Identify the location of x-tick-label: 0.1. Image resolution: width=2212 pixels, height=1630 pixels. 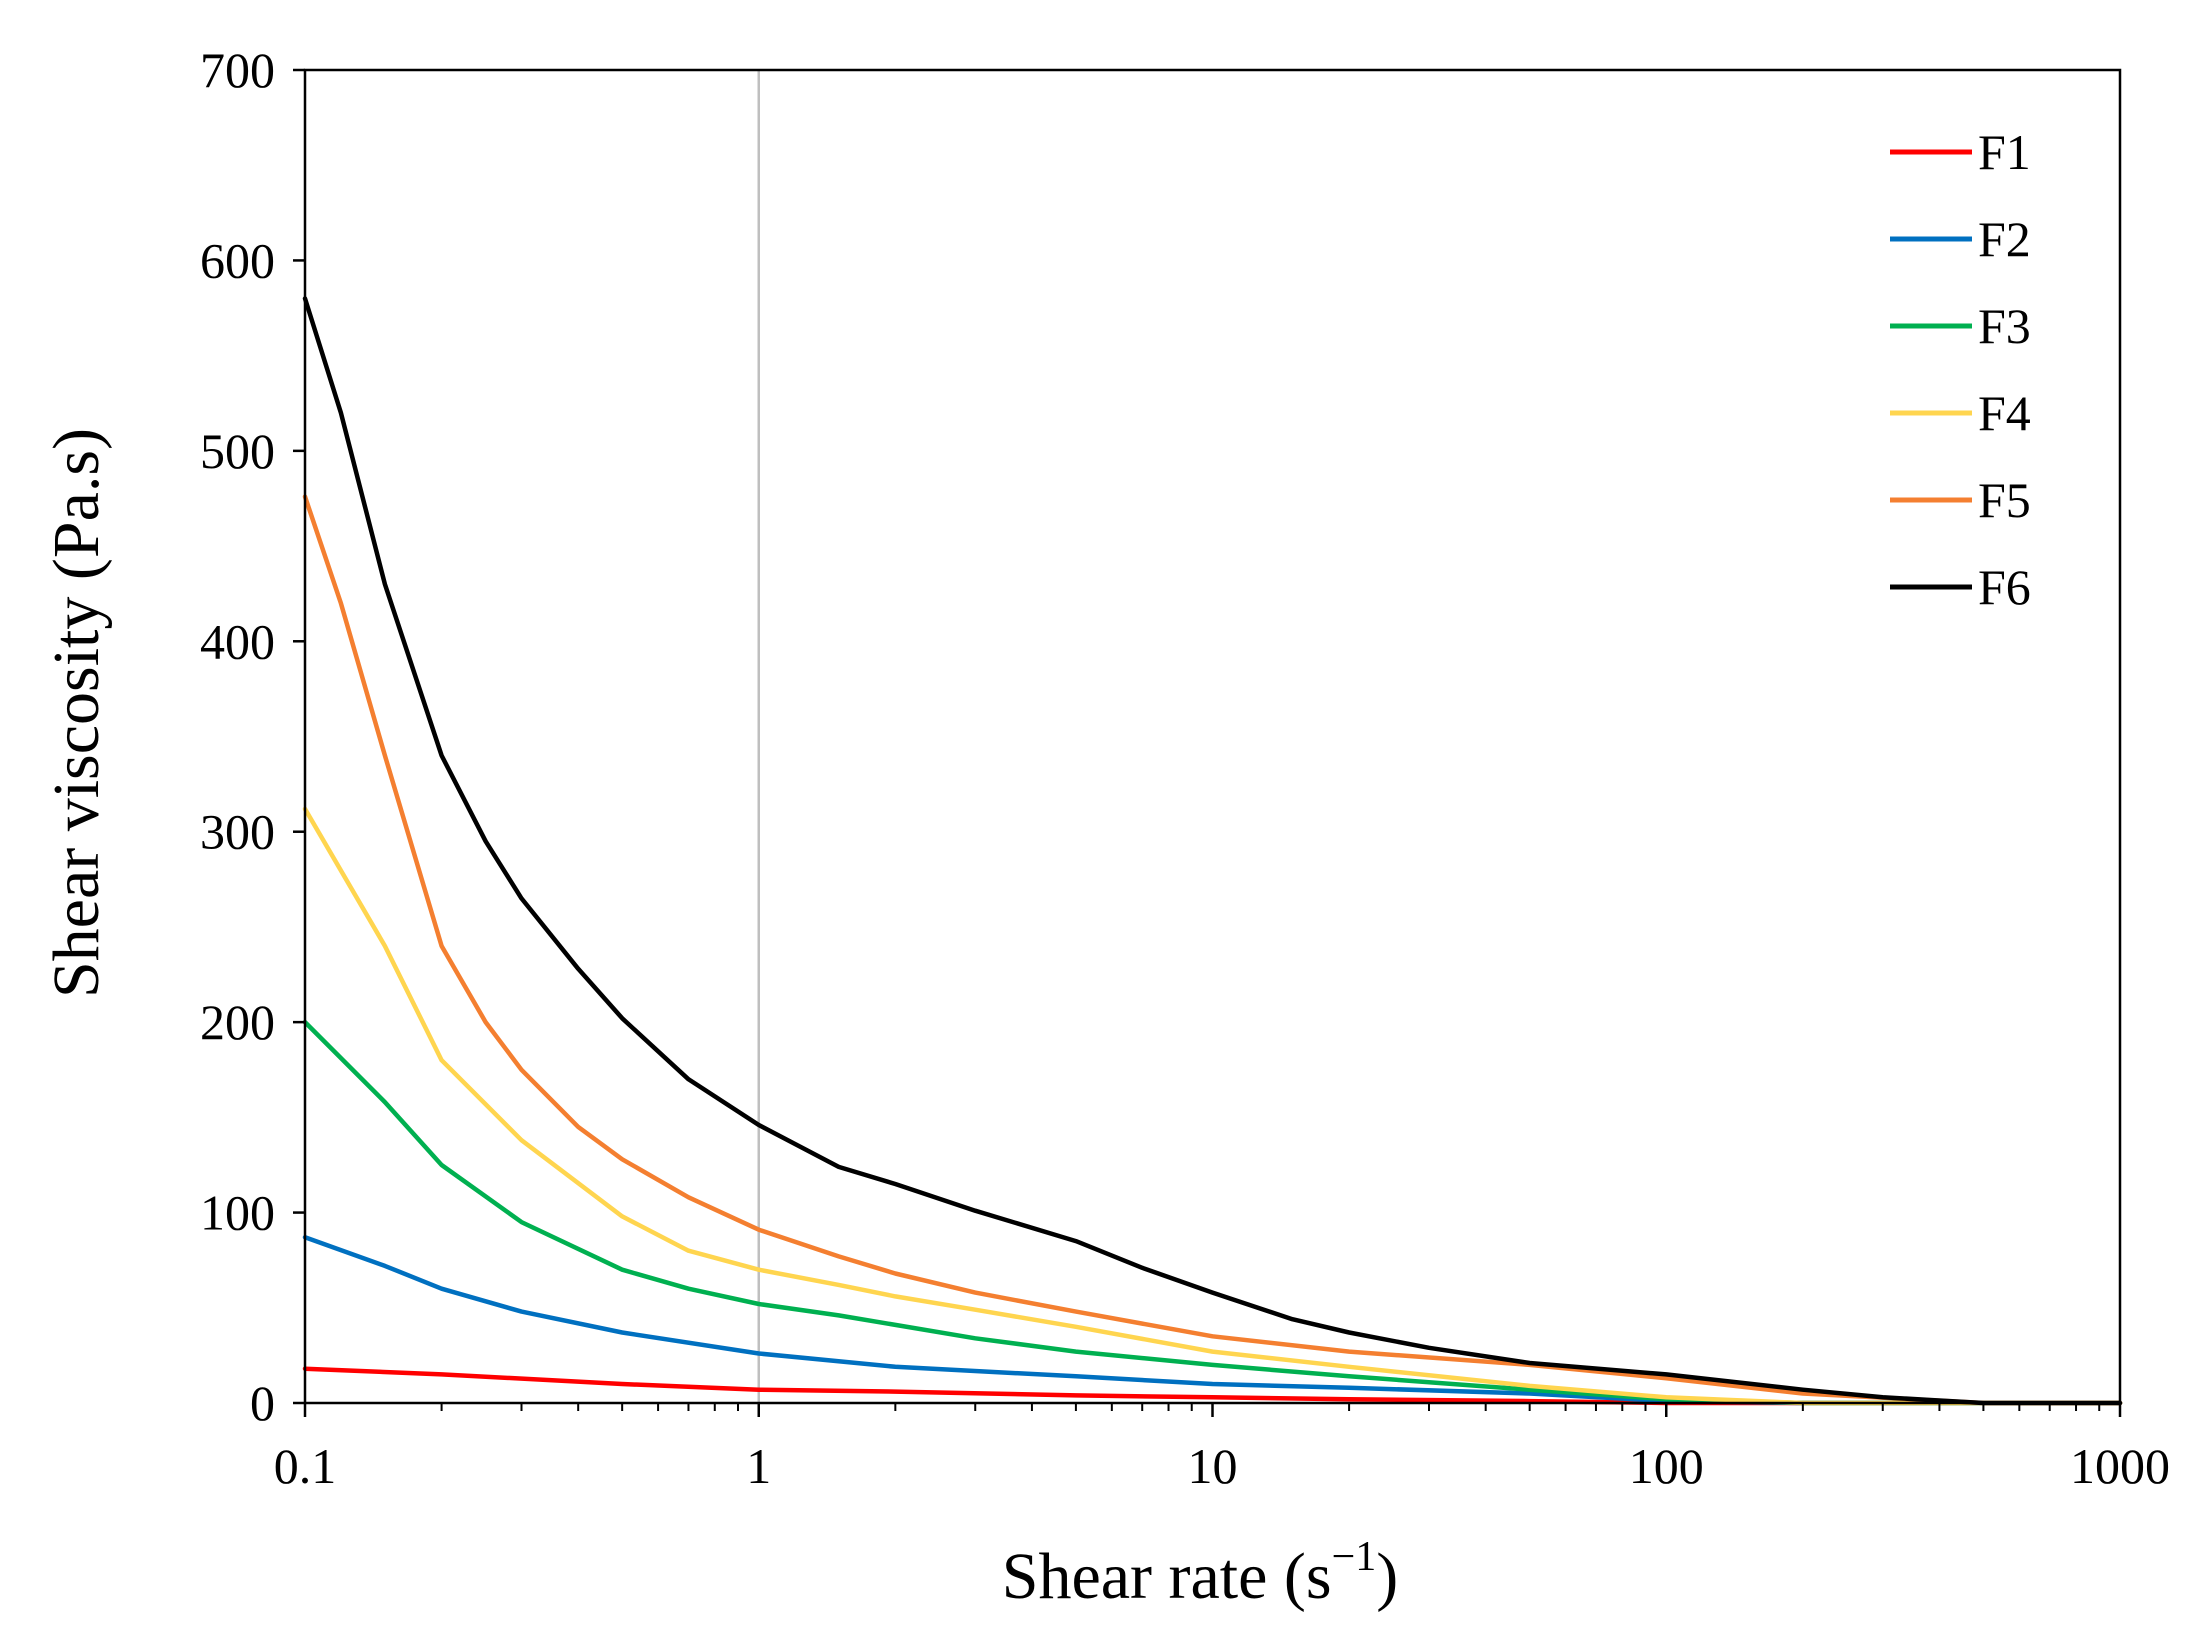
(305, 1466).